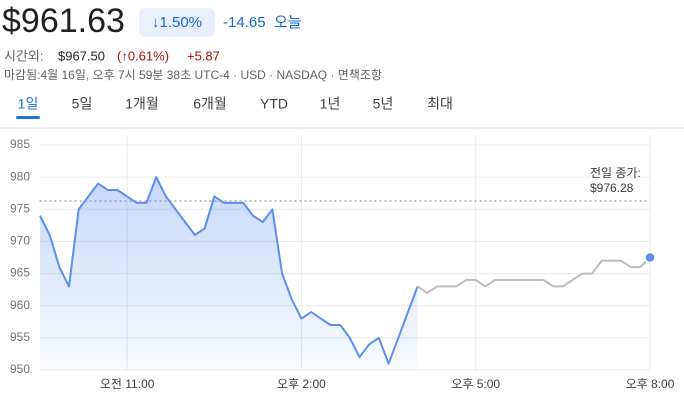 The height and width of the screenshot is (406, 684). What do you see at coordinates (650, 384) in the screenshot?
I see `x-tick-label: 오후 8:00` at bounding box center [650, 384].